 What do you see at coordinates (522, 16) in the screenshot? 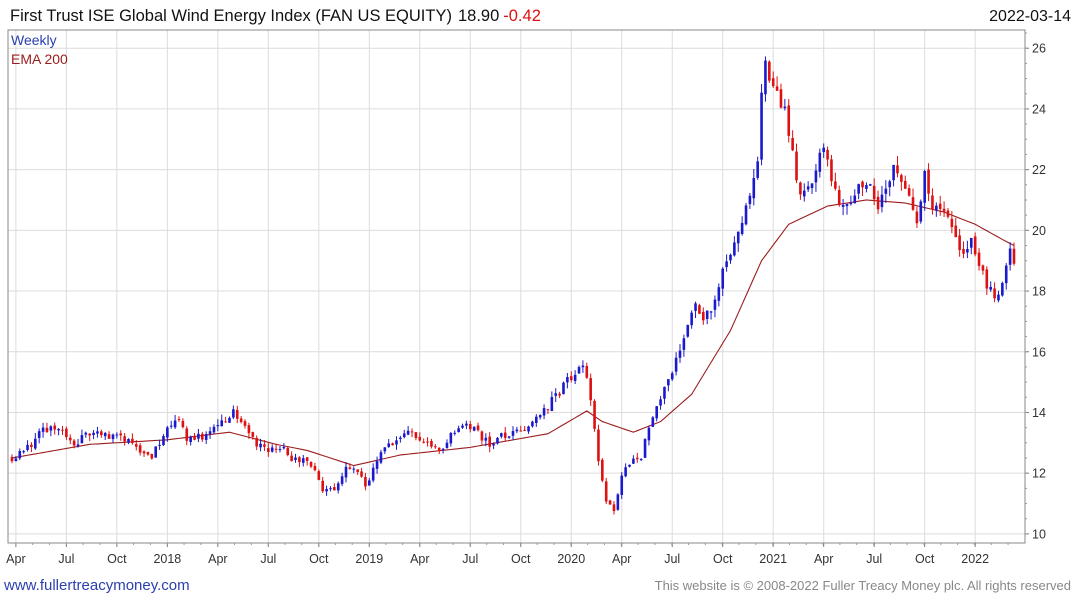
I see `title-change: -0.42` at bounding box center [522, 16].